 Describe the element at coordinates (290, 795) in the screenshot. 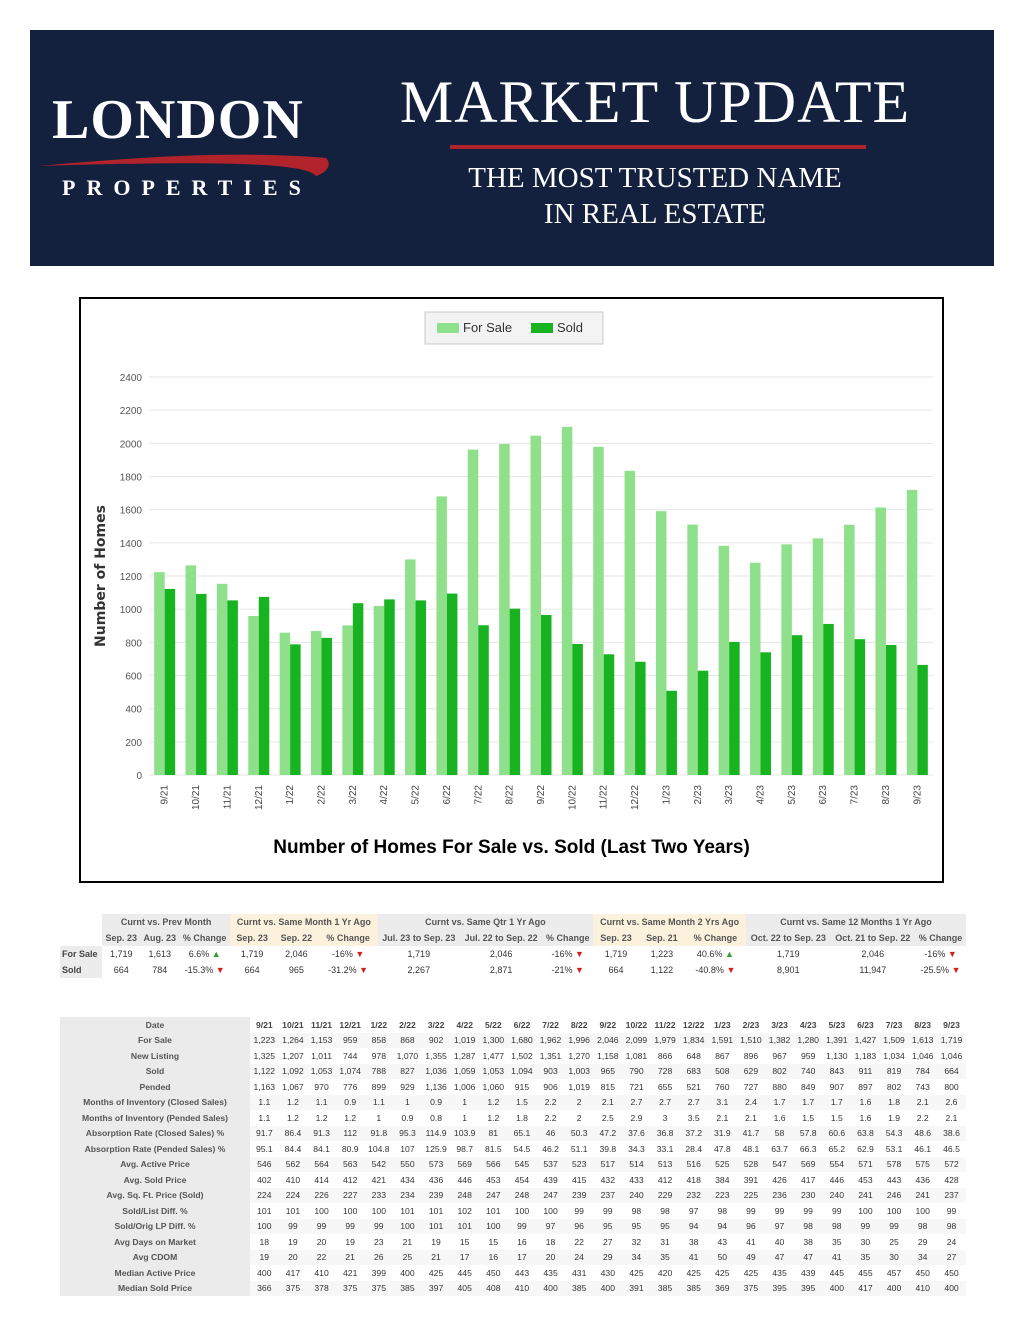

I see `x-tick-label: 1/22` at that location.